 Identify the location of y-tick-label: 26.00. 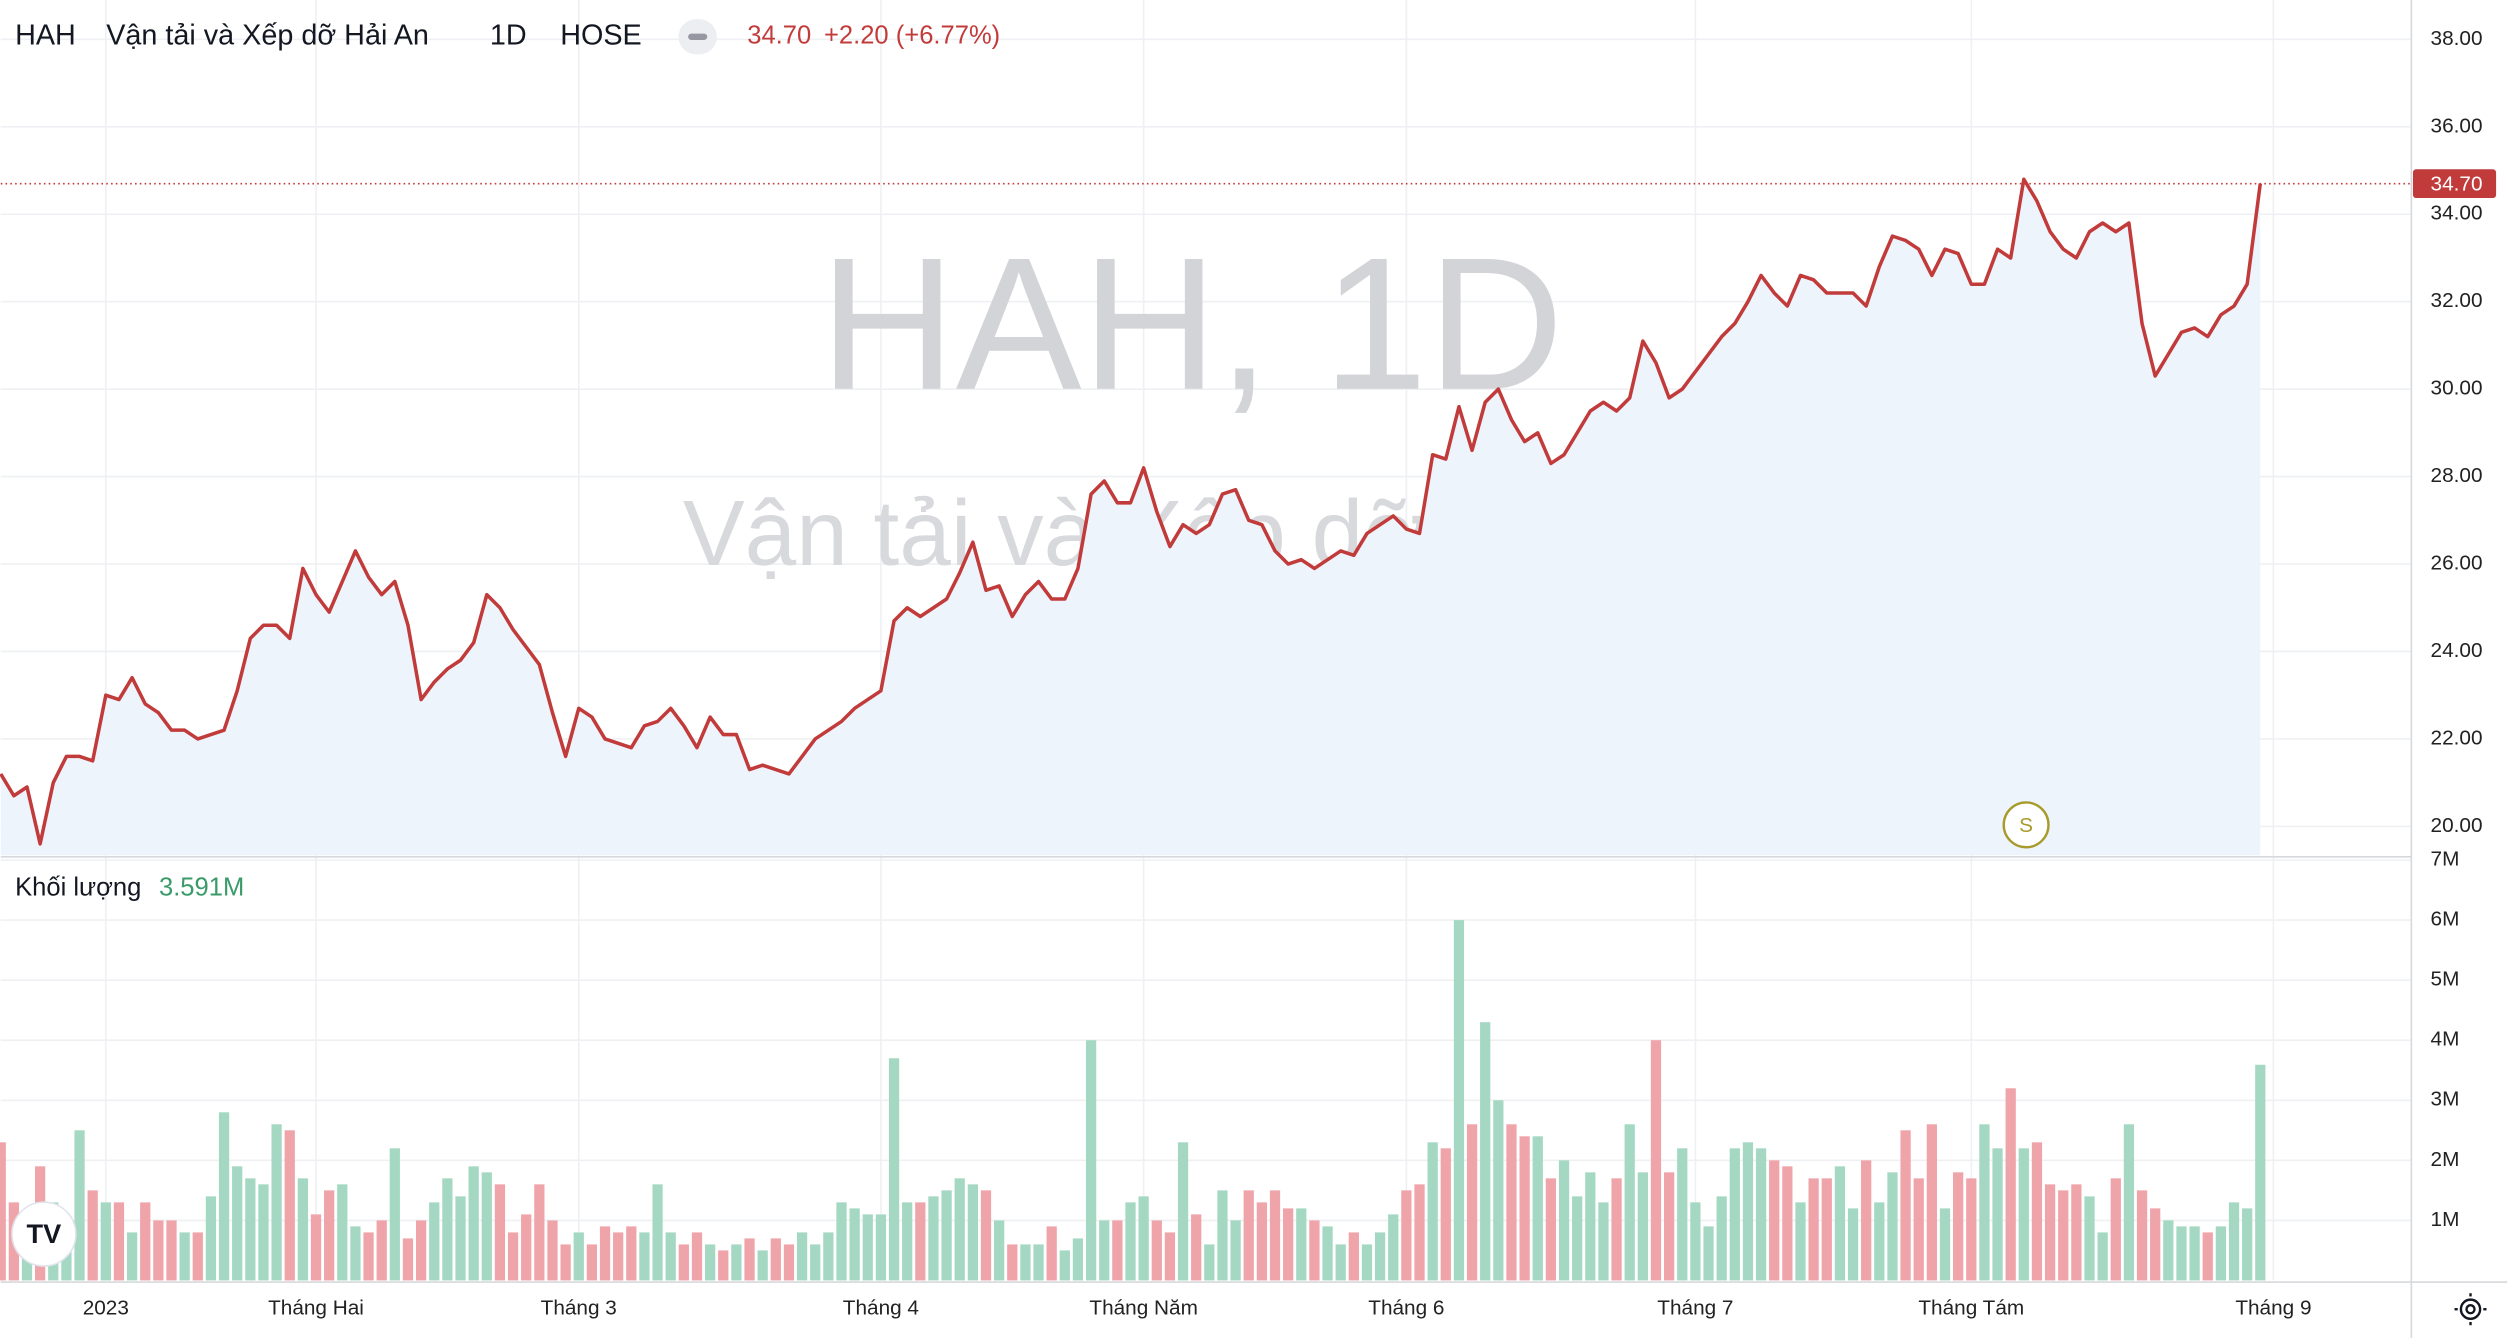
(2457, 563).